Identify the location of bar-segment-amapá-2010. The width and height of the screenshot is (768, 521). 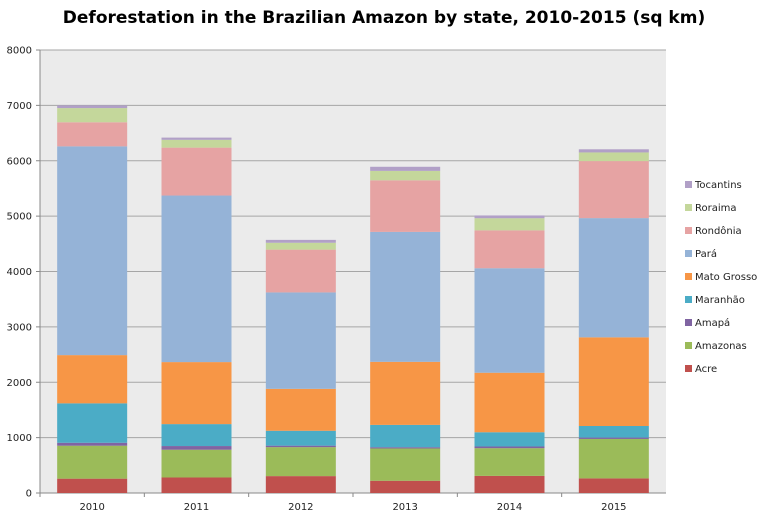
(92, 444).